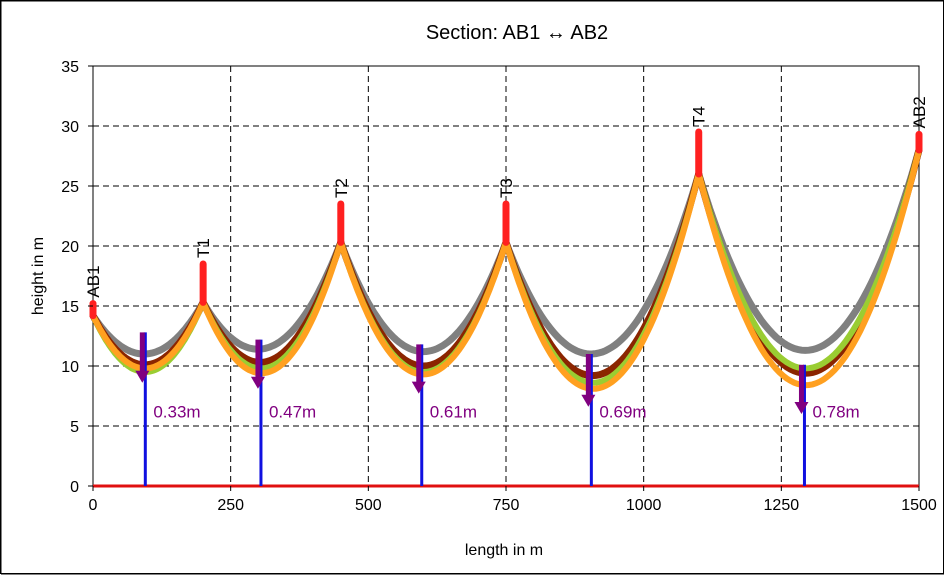 The image size is (944, 575). What do you see at coordinates (70, 127) in the screenshot?
I see `y-tick-label: 30` at bounding box center [70, 127].